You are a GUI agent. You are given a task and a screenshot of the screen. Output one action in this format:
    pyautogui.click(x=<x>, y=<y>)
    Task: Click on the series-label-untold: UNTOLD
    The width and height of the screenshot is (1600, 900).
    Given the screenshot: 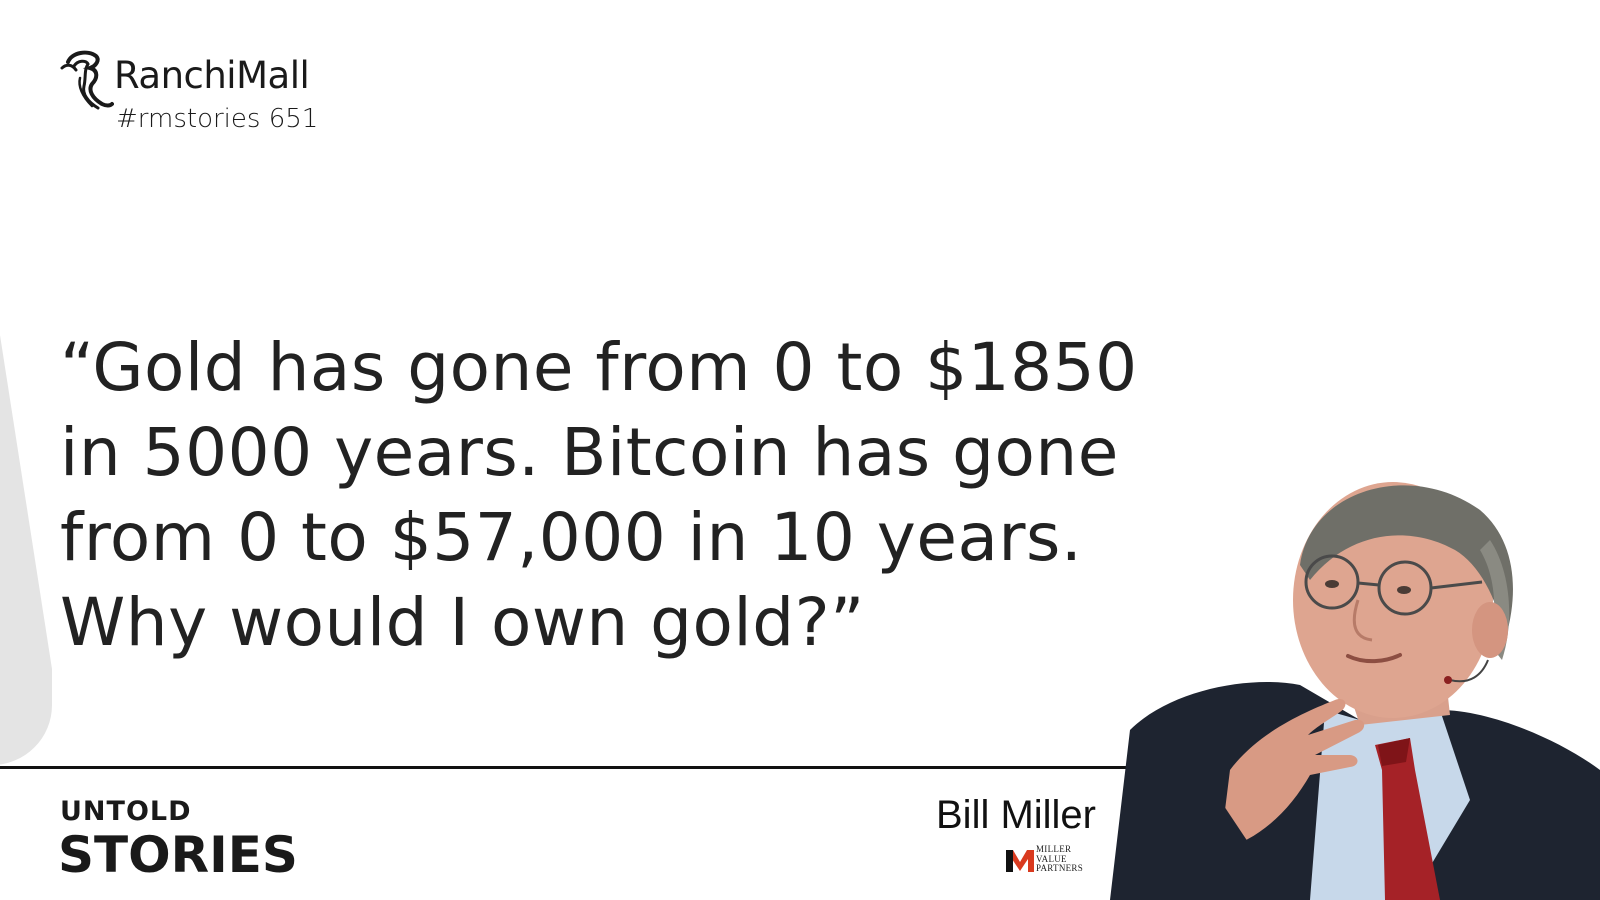 What is the action you would take?
    pyautogui.click(x=126, y=811)
    